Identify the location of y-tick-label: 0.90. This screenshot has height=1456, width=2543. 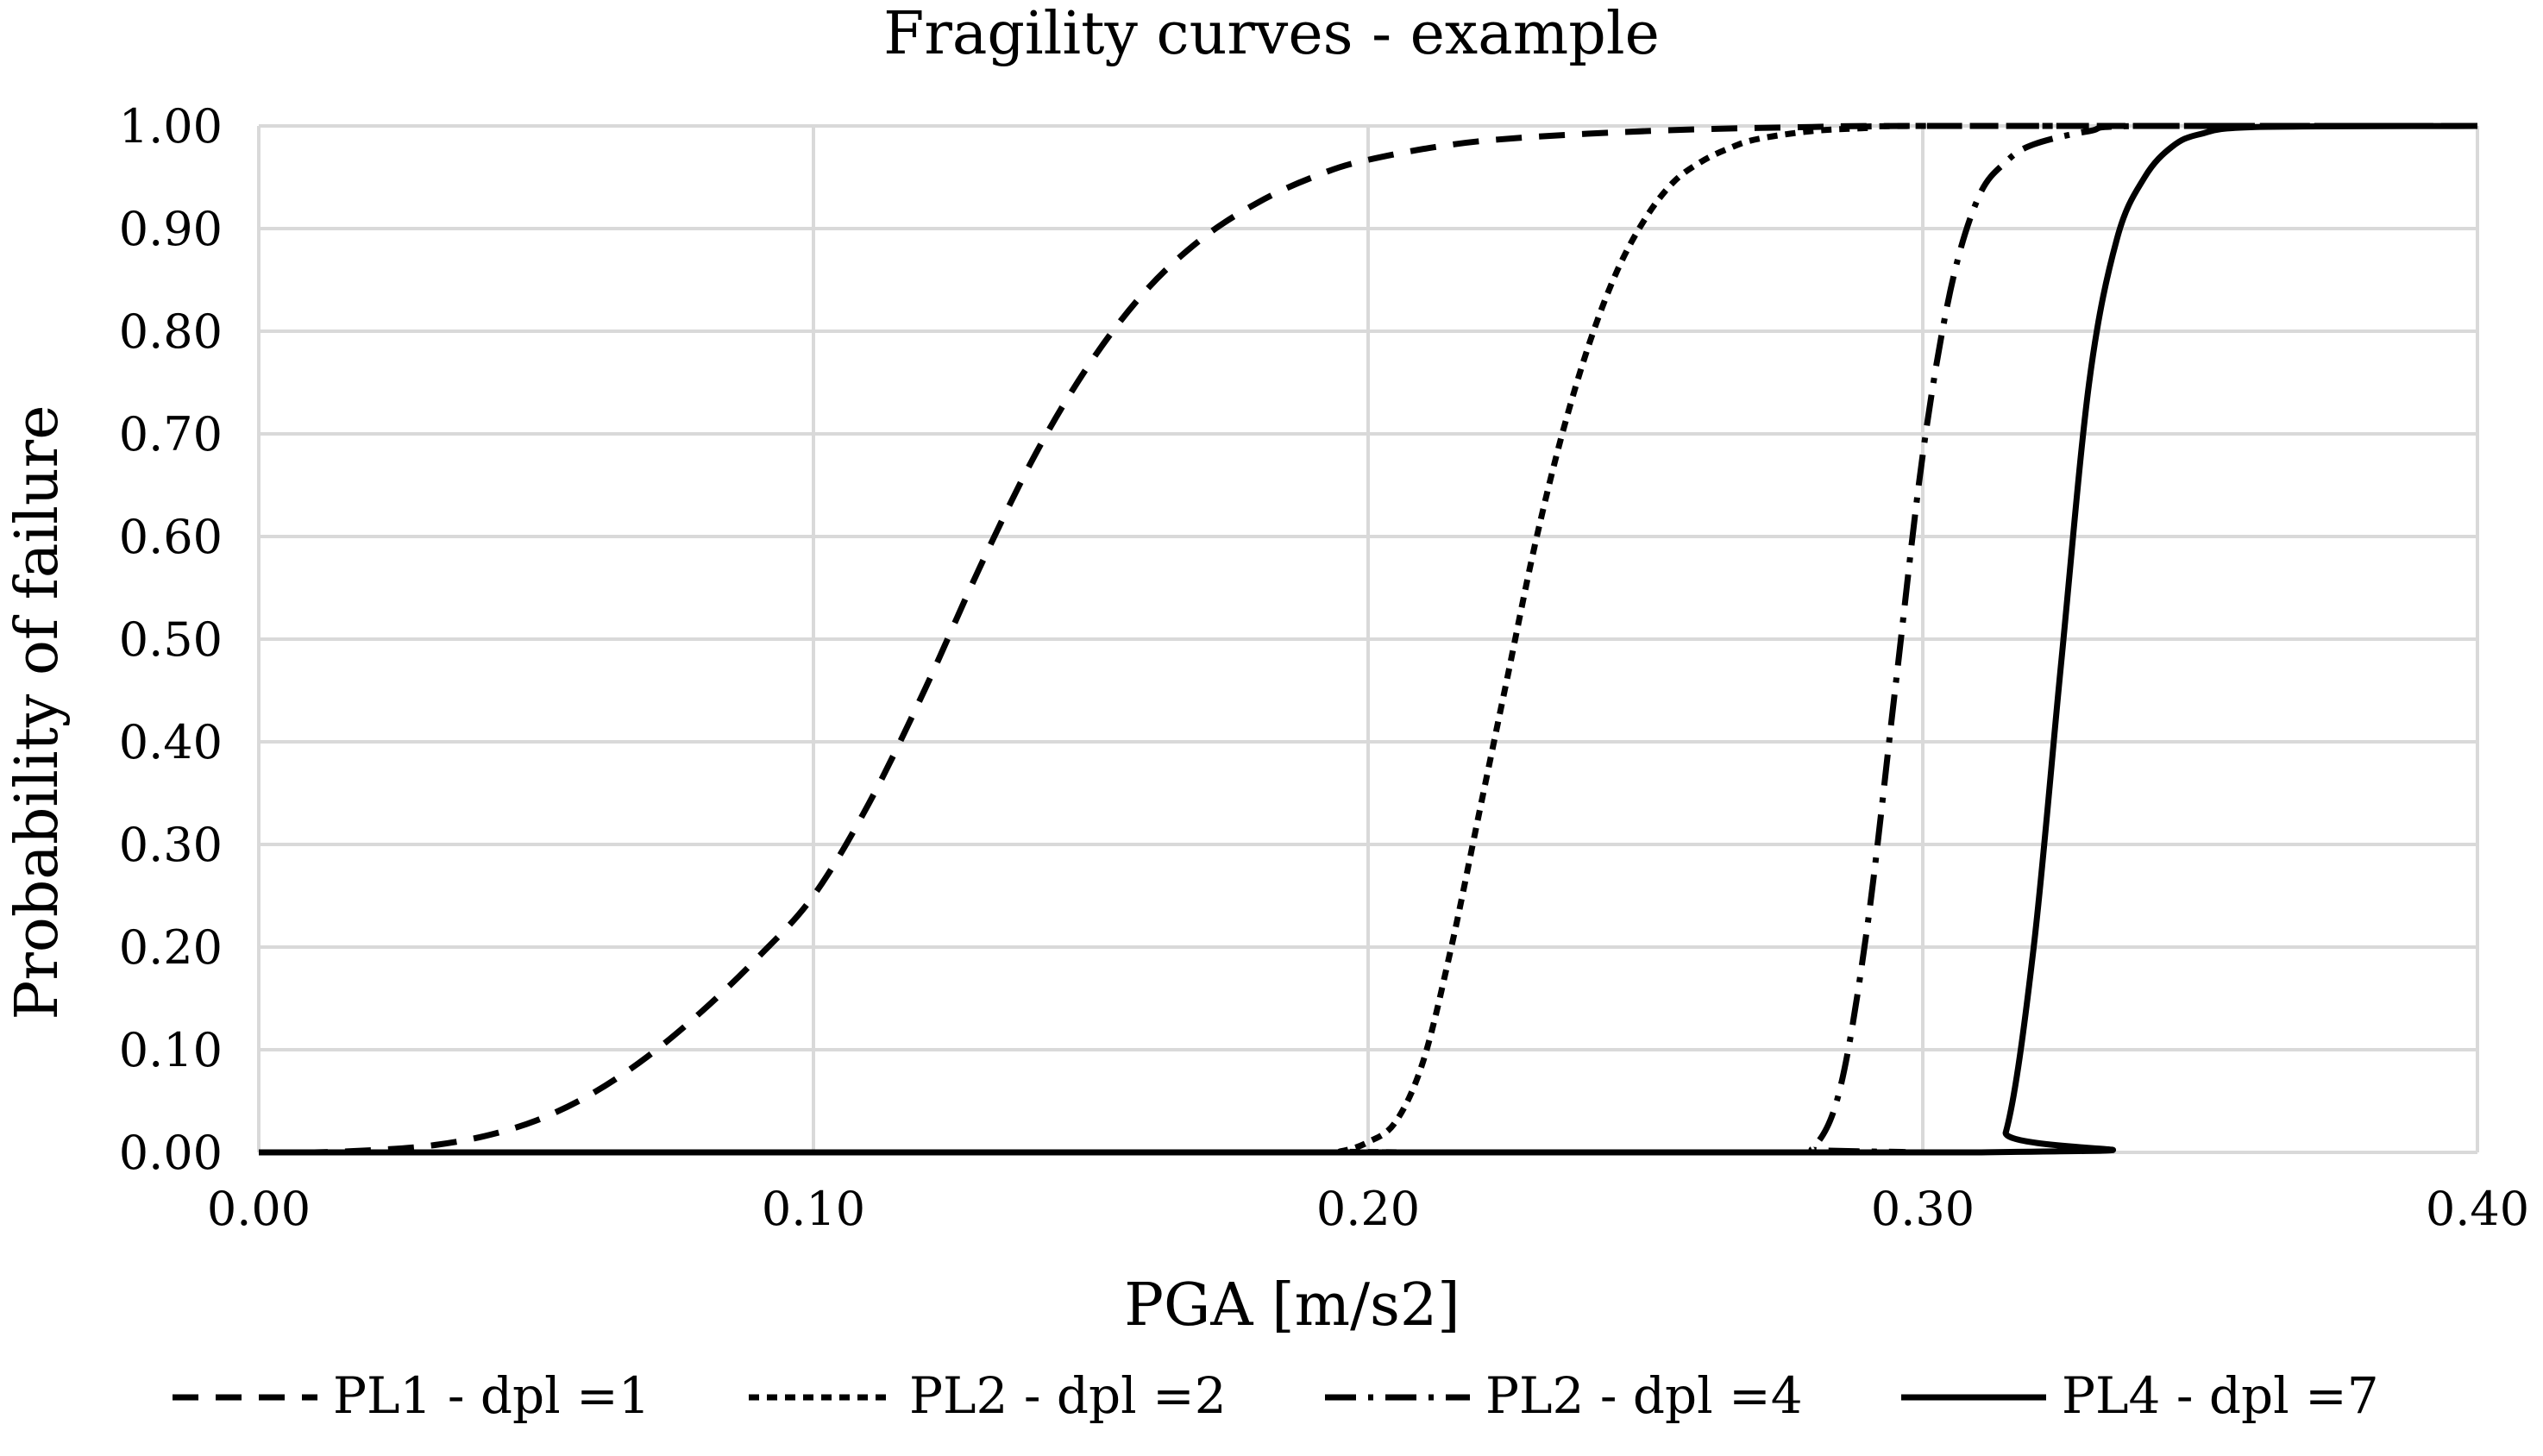
(171, 229).